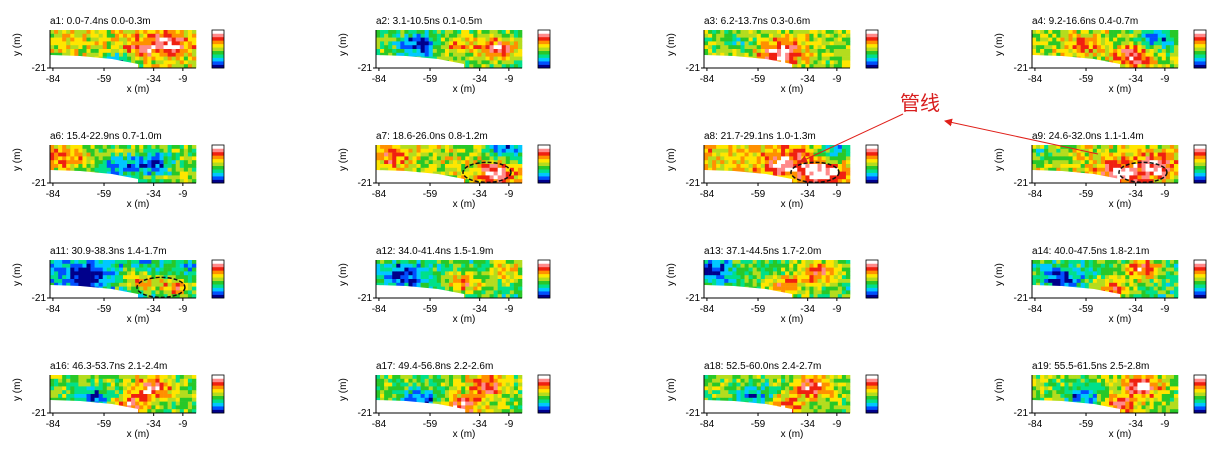  Describe the element at coordinates (218, 35) in the screenshot. I see `colorbar-segment` at that location.